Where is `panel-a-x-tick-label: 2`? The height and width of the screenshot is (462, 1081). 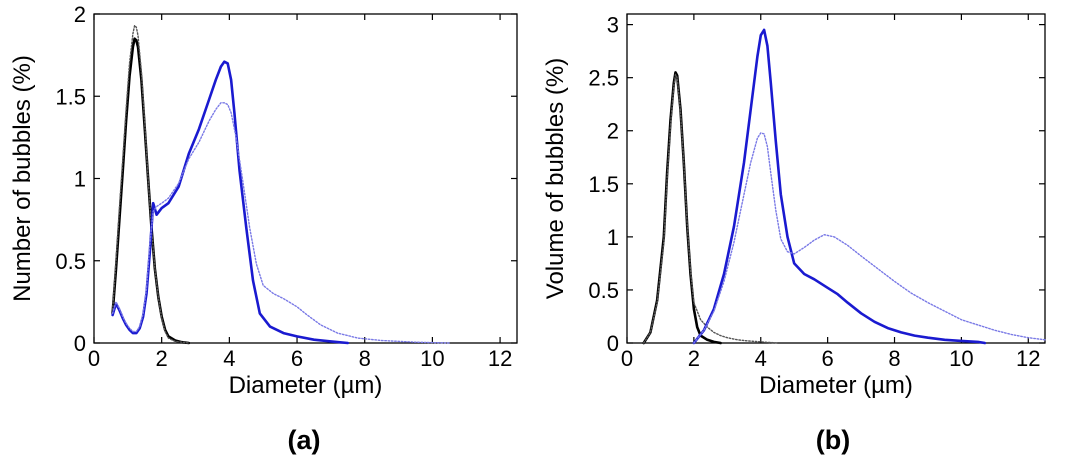
panel-a-x-tick-label: 2 is located at coordinates (162, 358).